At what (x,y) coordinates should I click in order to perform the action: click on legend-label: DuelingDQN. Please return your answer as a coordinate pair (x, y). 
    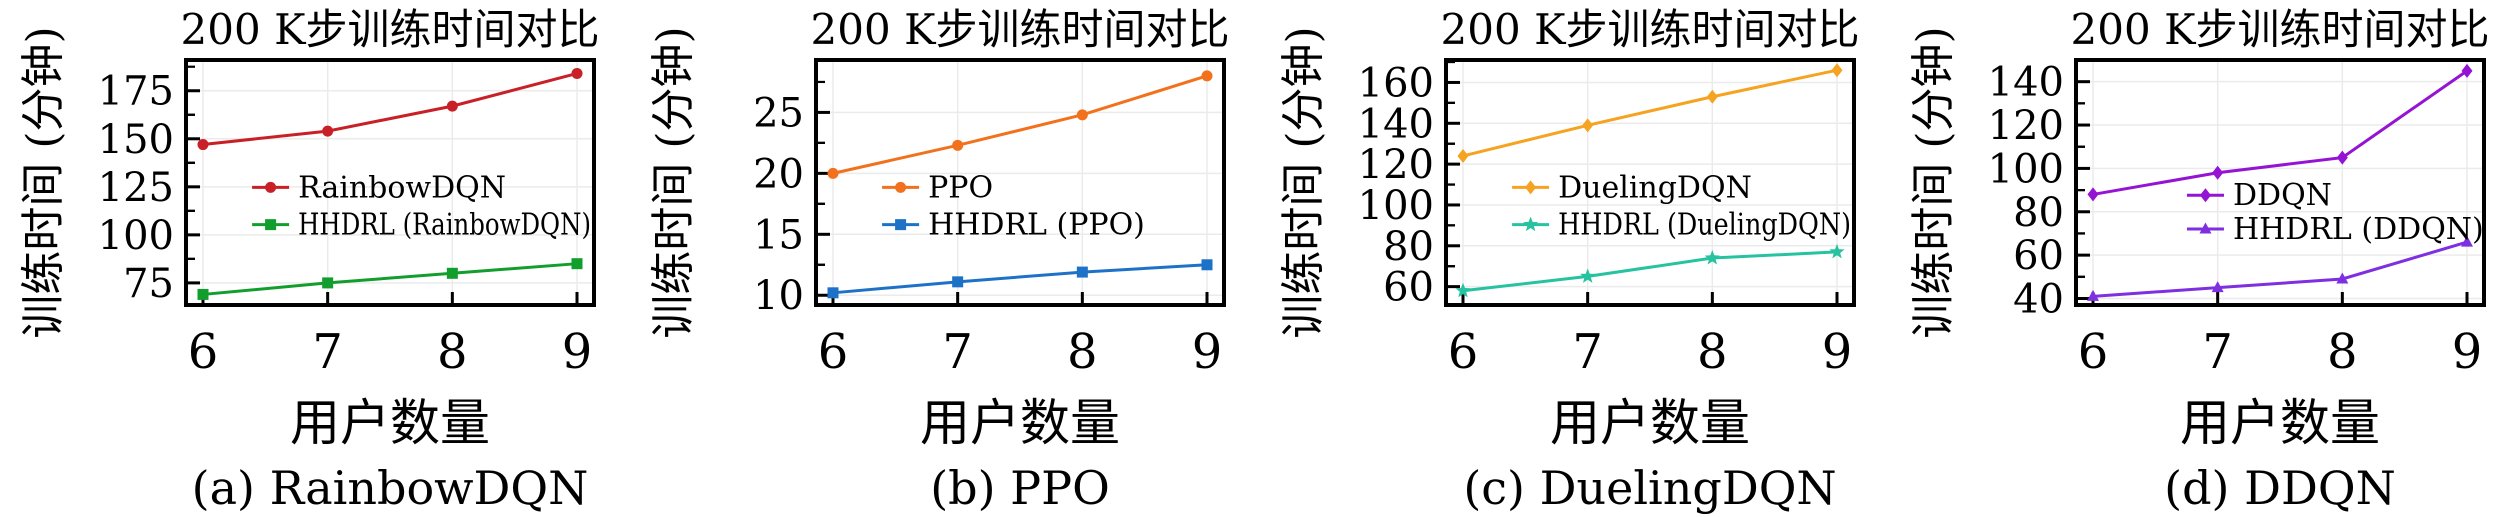
    Looking at the image, I should click on (1655, 187).